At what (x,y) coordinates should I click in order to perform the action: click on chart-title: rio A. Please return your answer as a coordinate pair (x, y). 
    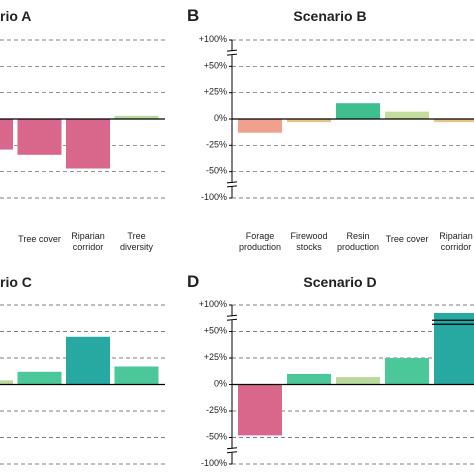
    Looking at the image, I should click on (15, 16).